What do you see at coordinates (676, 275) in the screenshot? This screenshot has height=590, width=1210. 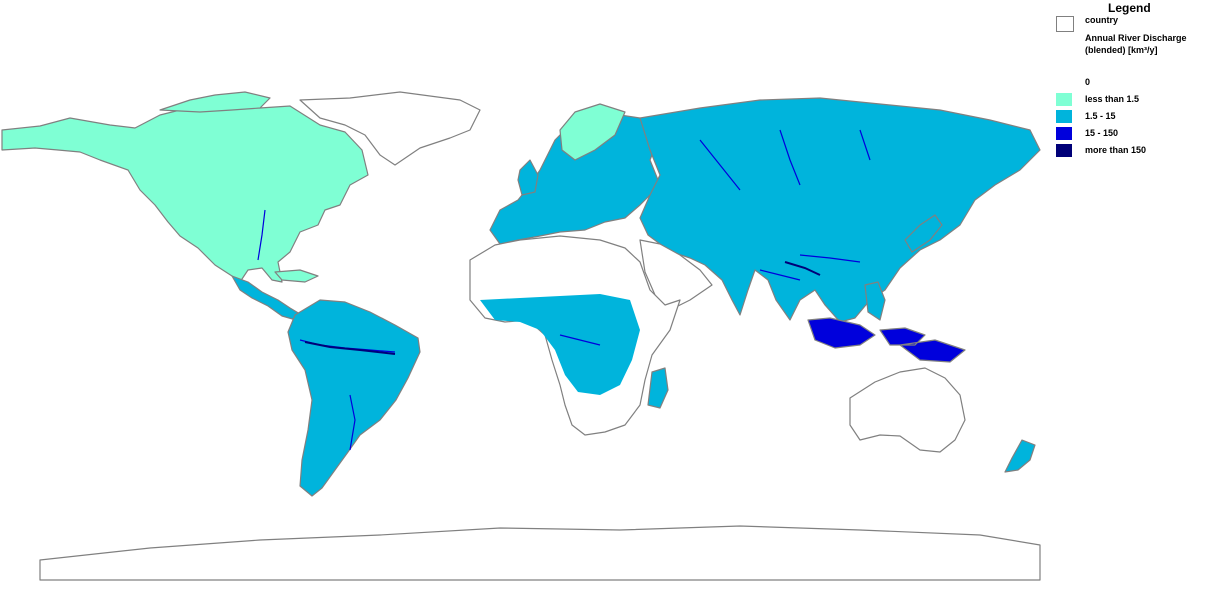 I see `landmass-arabia` at bounding box center [676, 275].